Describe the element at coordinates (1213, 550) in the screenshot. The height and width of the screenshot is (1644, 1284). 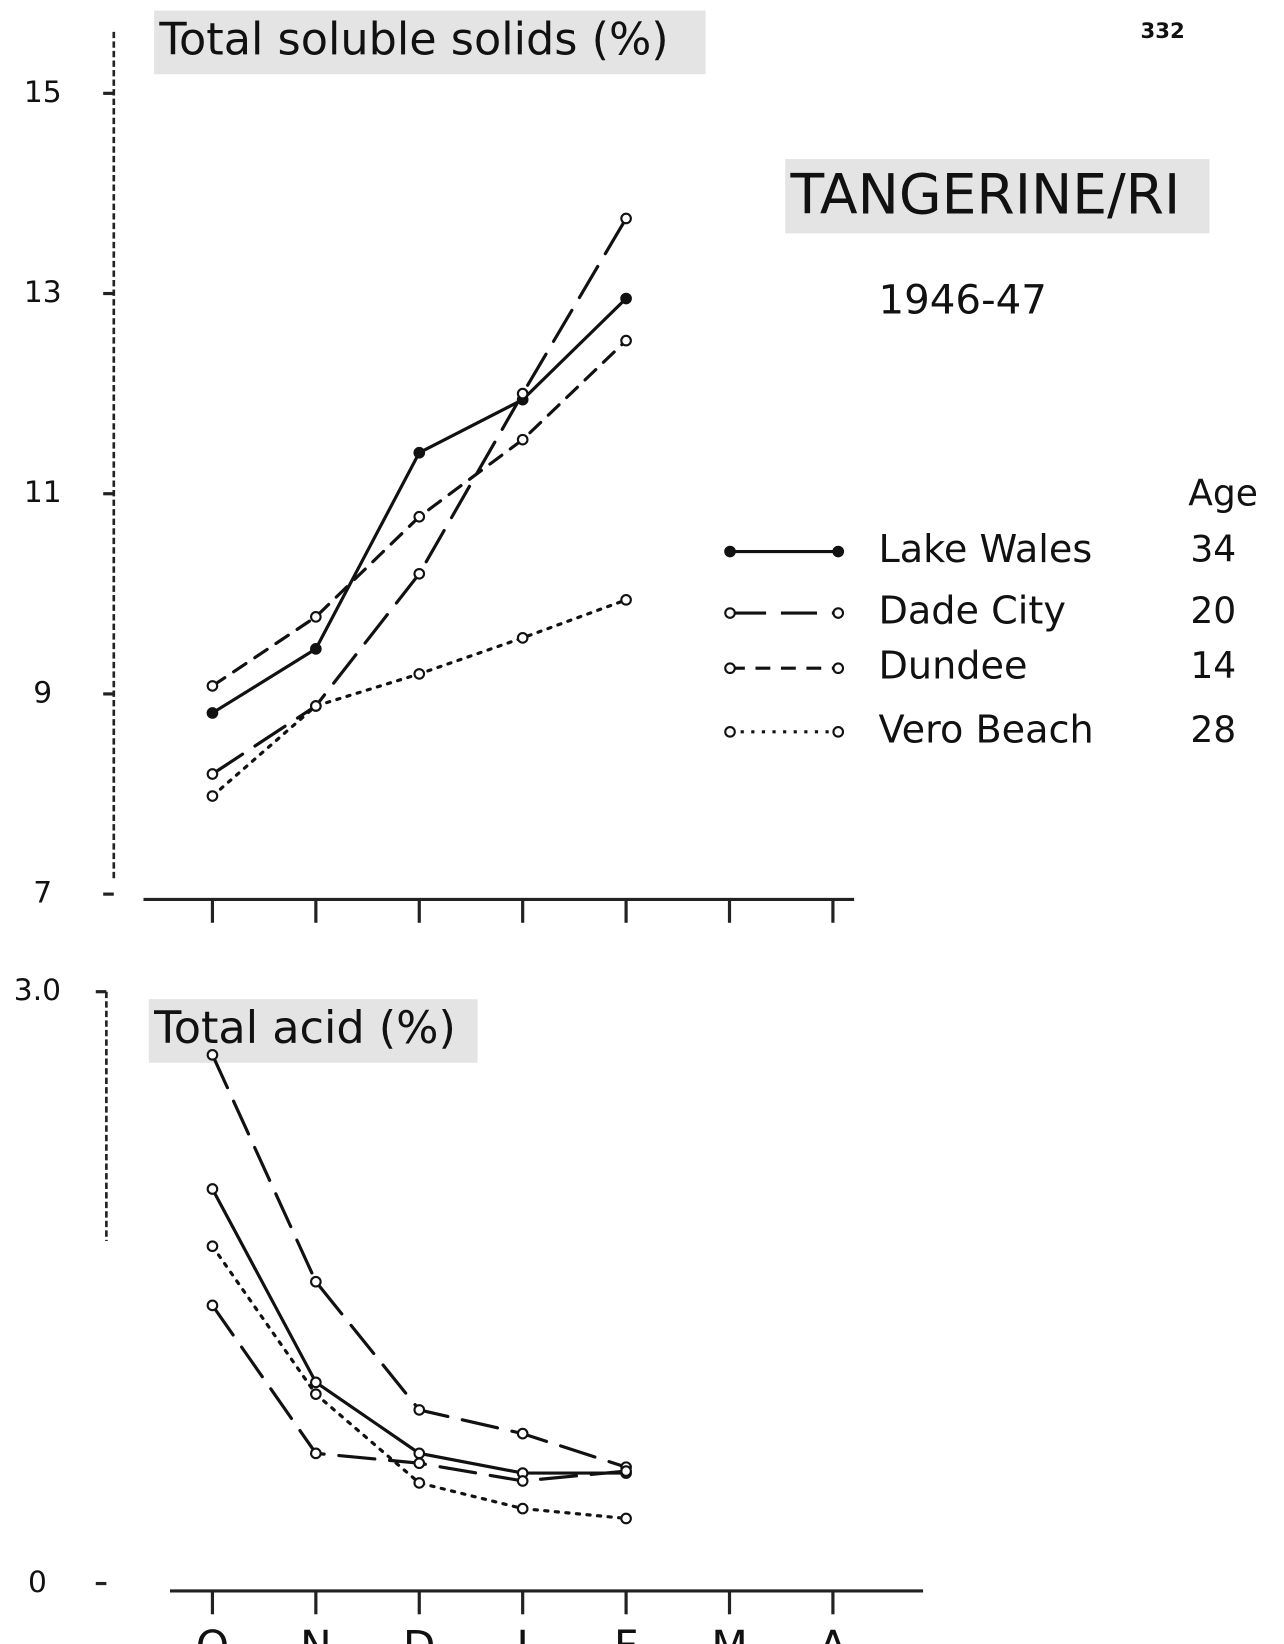
I see `legend-age: 34` at that location.